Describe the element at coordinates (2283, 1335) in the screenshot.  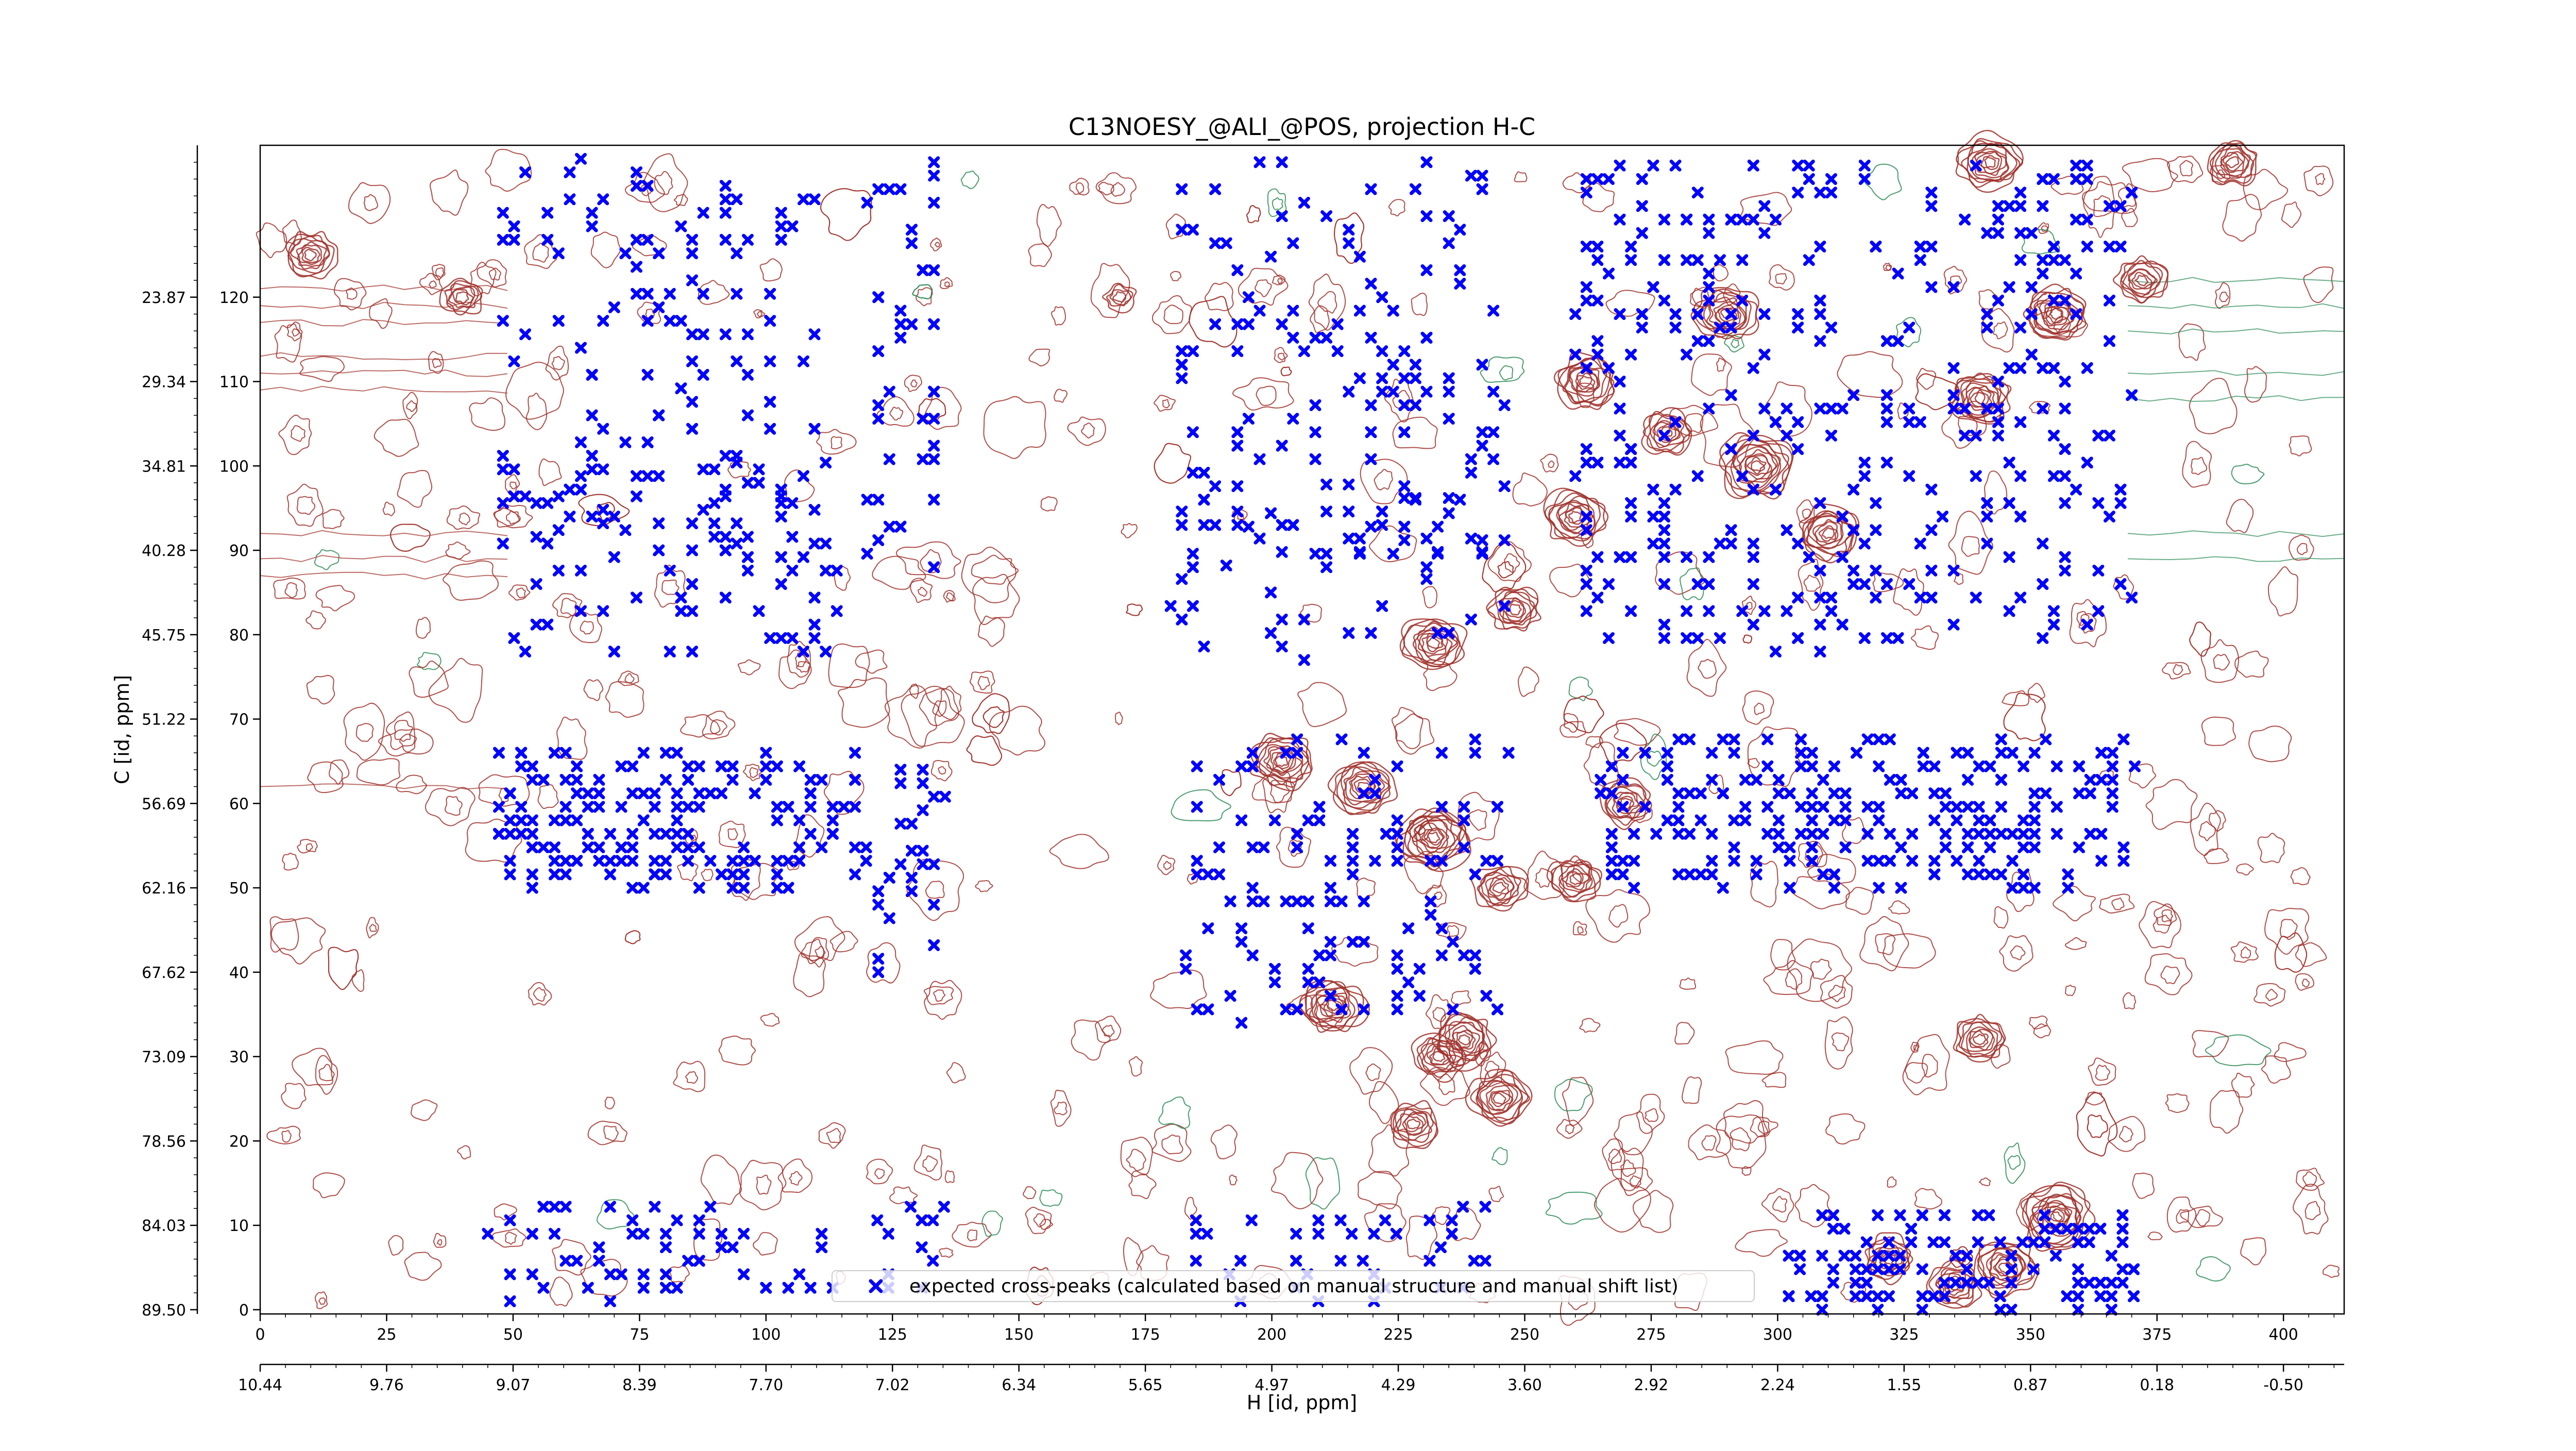
I see `x-tick-label: 400` at that location.